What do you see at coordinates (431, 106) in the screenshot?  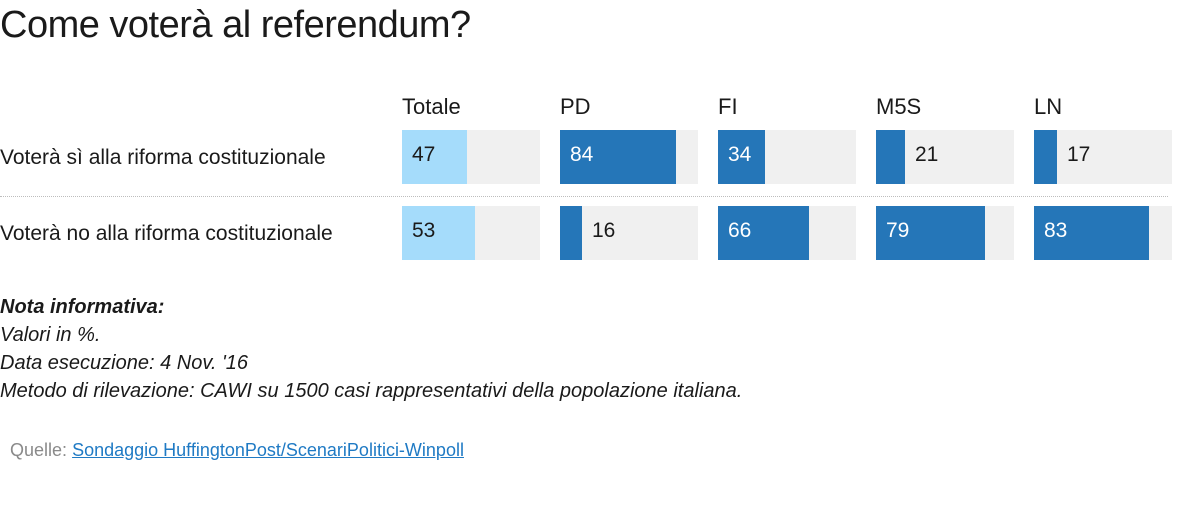 I see `column-header: Totale` at bounding box center [431, 106].